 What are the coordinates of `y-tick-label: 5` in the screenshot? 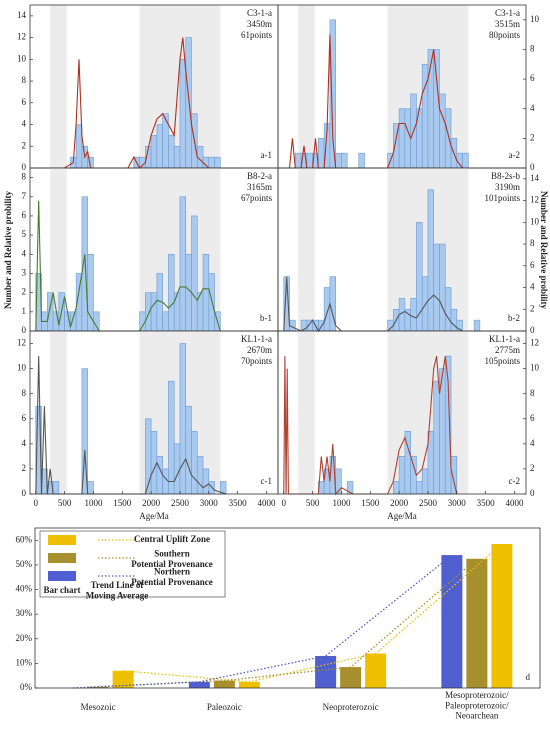 It's located at (24, 234).